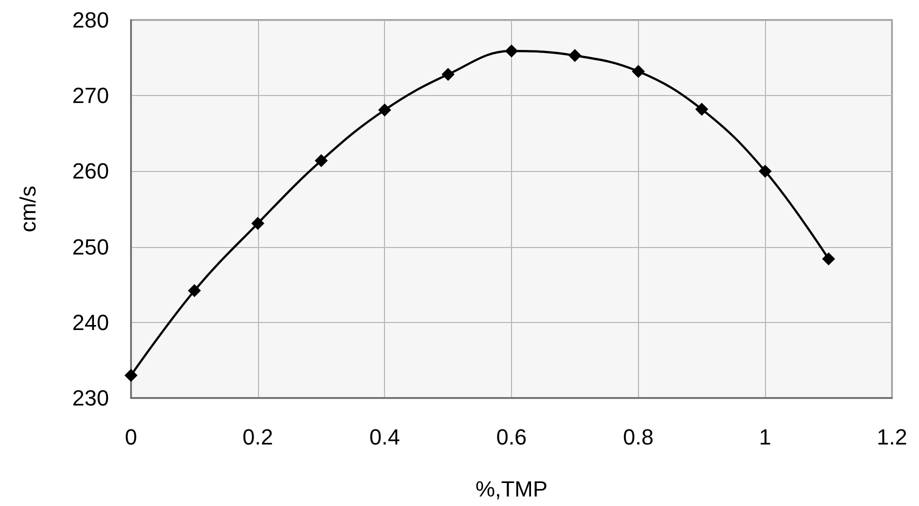  What do you see at coordinates (90, 171) in the screenshot?
I see `y-tick-label: 260` at bounding box center [90, 171].